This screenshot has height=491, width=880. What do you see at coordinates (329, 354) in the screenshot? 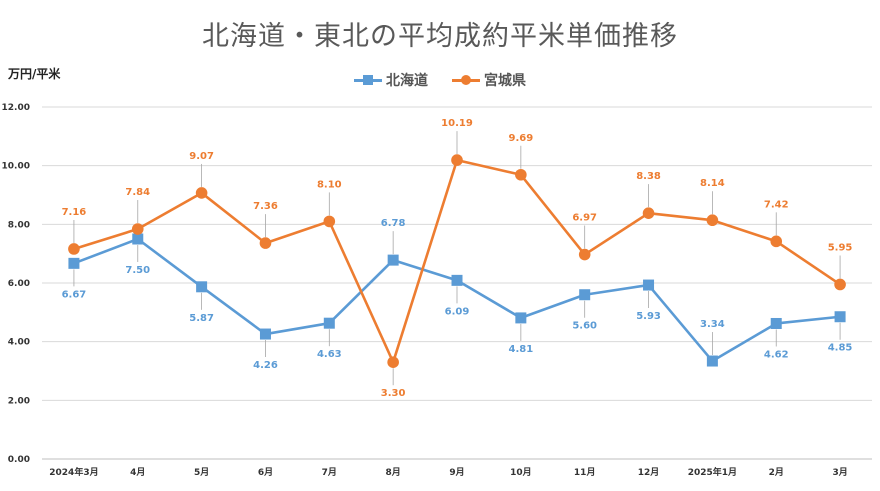
I see `data-label: 4.63` at bounding box center [329, 354].